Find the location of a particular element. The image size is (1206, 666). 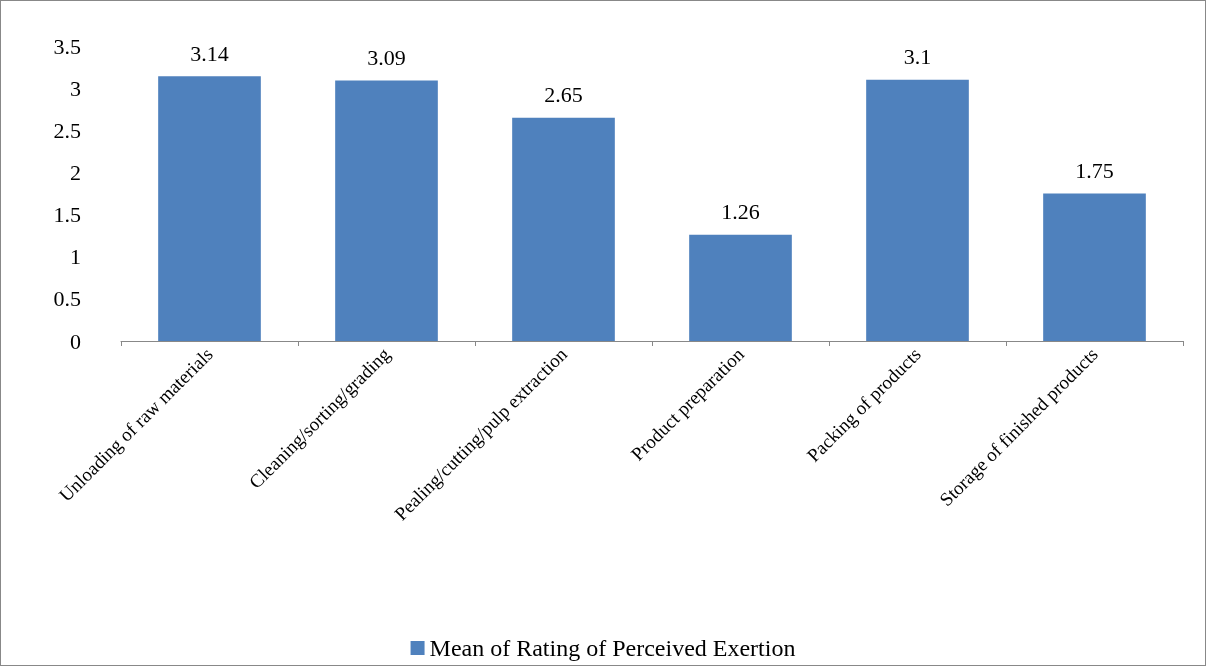

data-label: 1.26 is located at coordinates (740, 212).